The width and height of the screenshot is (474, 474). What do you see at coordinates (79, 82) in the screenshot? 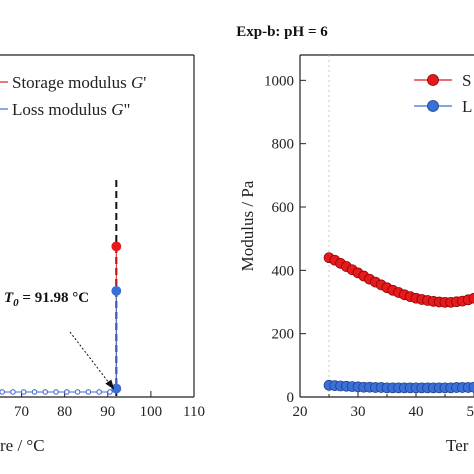
I see `legend-storage-label: Storage modulus G'` at bounding box center [79, 82].